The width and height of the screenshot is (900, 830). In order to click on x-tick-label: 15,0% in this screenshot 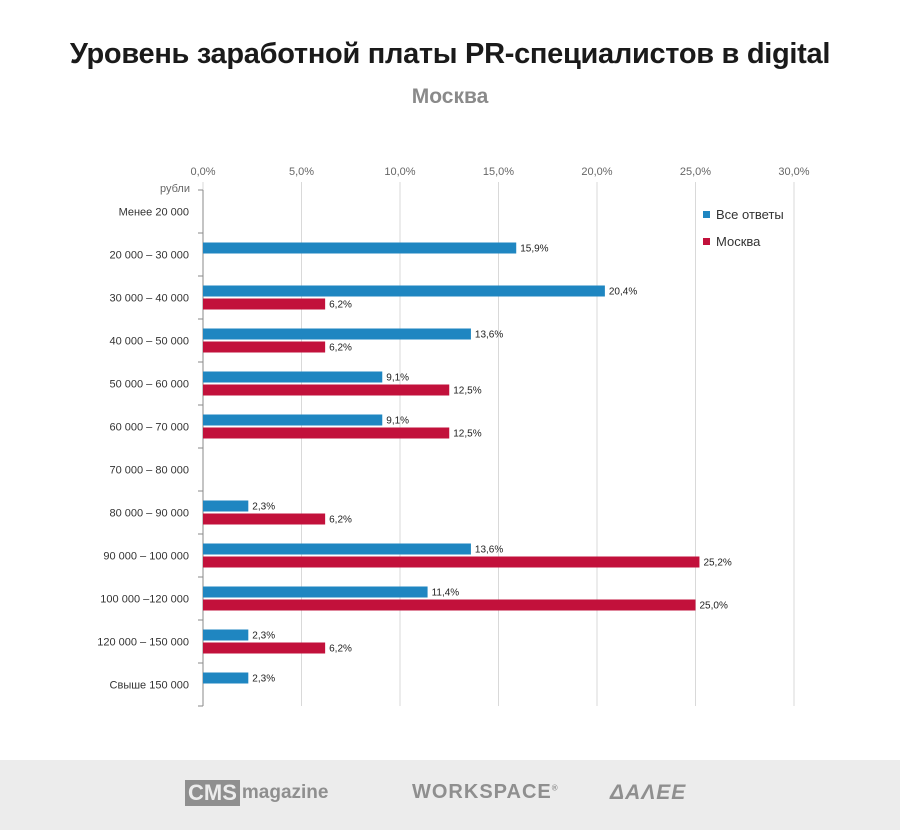, I will do `click(498, 172)`.